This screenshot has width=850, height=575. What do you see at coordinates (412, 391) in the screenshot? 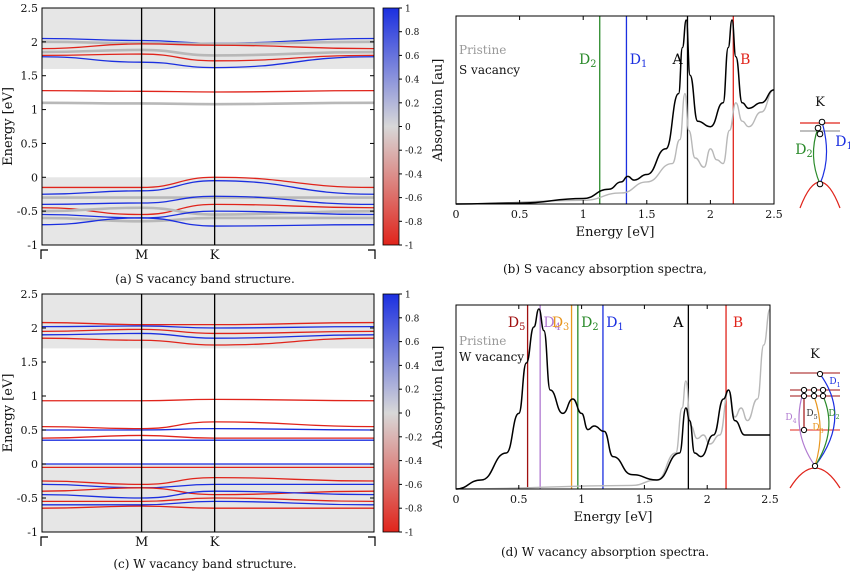
I see `colorbar-tick-label: 0.2` at bounding box center [412, 391].